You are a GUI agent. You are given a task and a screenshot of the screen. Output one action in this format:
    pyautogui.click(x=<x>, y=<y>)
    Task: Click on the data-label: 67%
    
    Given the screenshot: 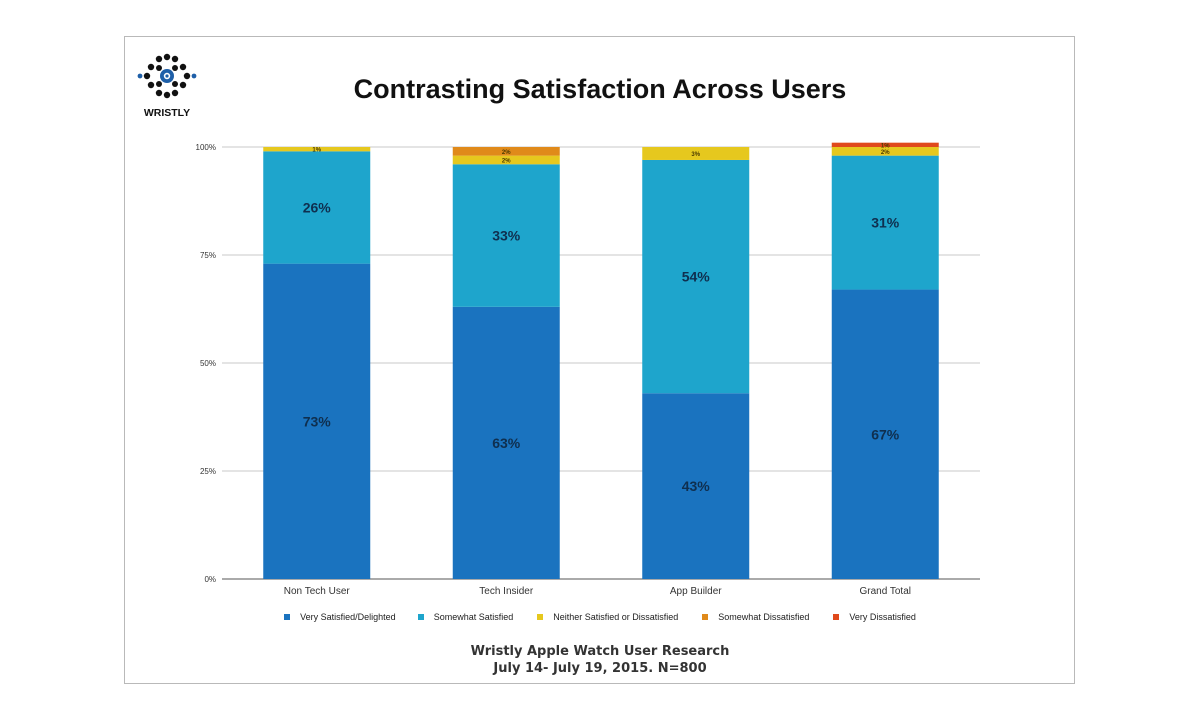 What is the action you would take?
    pyautogui.click(x=885, y=434)
    